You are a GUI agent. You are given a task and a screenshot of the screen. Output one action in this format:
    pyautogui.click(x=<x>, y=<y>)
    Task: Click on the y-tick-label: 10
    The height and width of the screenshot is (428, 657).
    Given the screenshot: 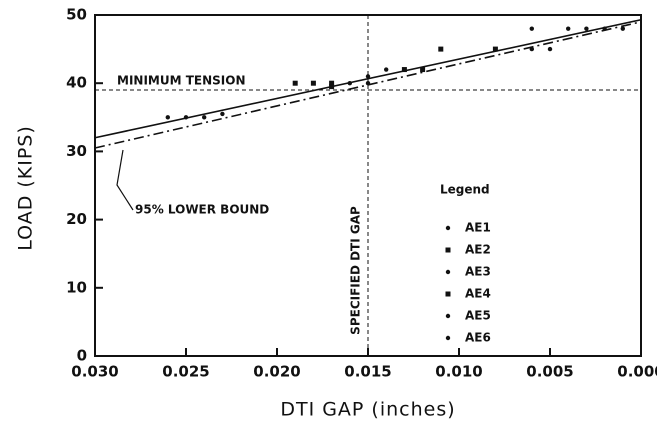 What is the action you would take?
    pyautogui.click(x=76, y=287)
    